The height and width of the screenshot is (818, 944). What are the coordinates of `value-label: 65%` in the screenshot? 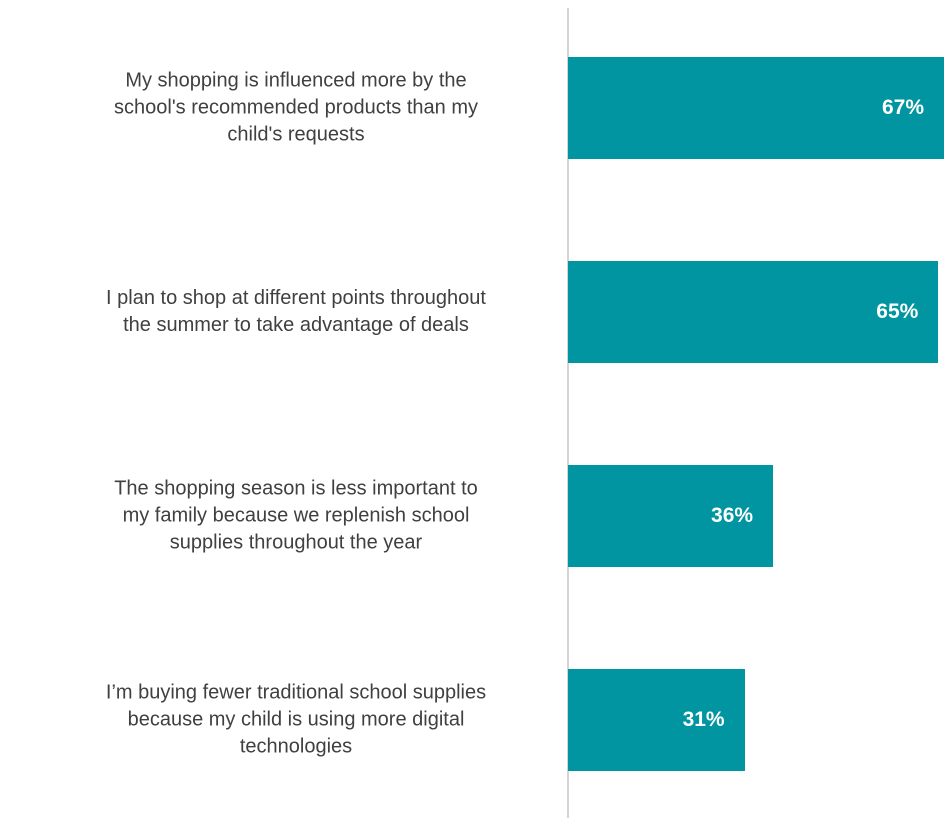 It's located at (897, 311).